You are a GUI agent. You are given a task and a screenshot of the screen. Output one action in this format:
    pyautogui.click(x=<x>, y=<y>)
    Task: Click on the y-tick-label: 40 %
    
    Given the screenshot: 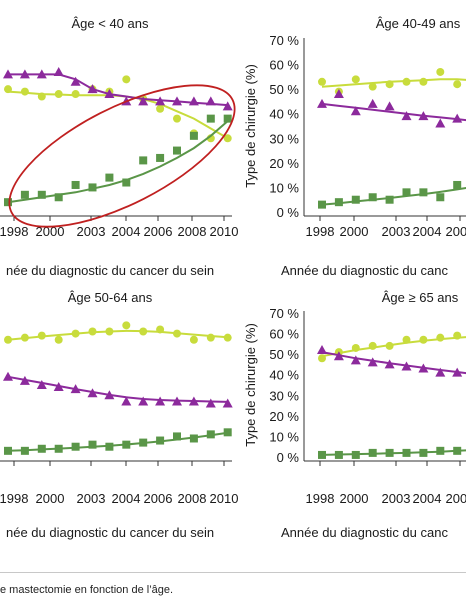 What is the action you would take?
    pyautogui.click(x=284, y=375)
    